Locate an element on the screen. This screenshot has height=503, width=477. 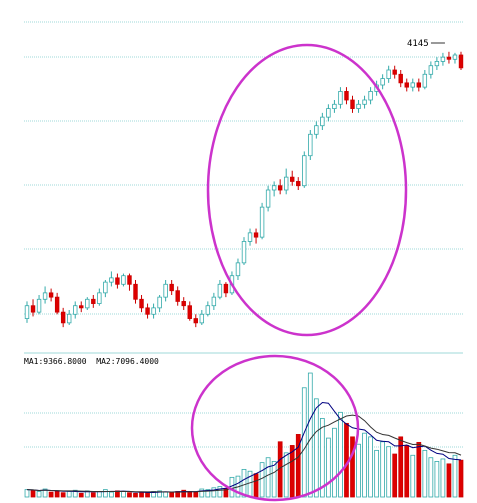
highlight-circle-volume is located at coordinates (275, 428).